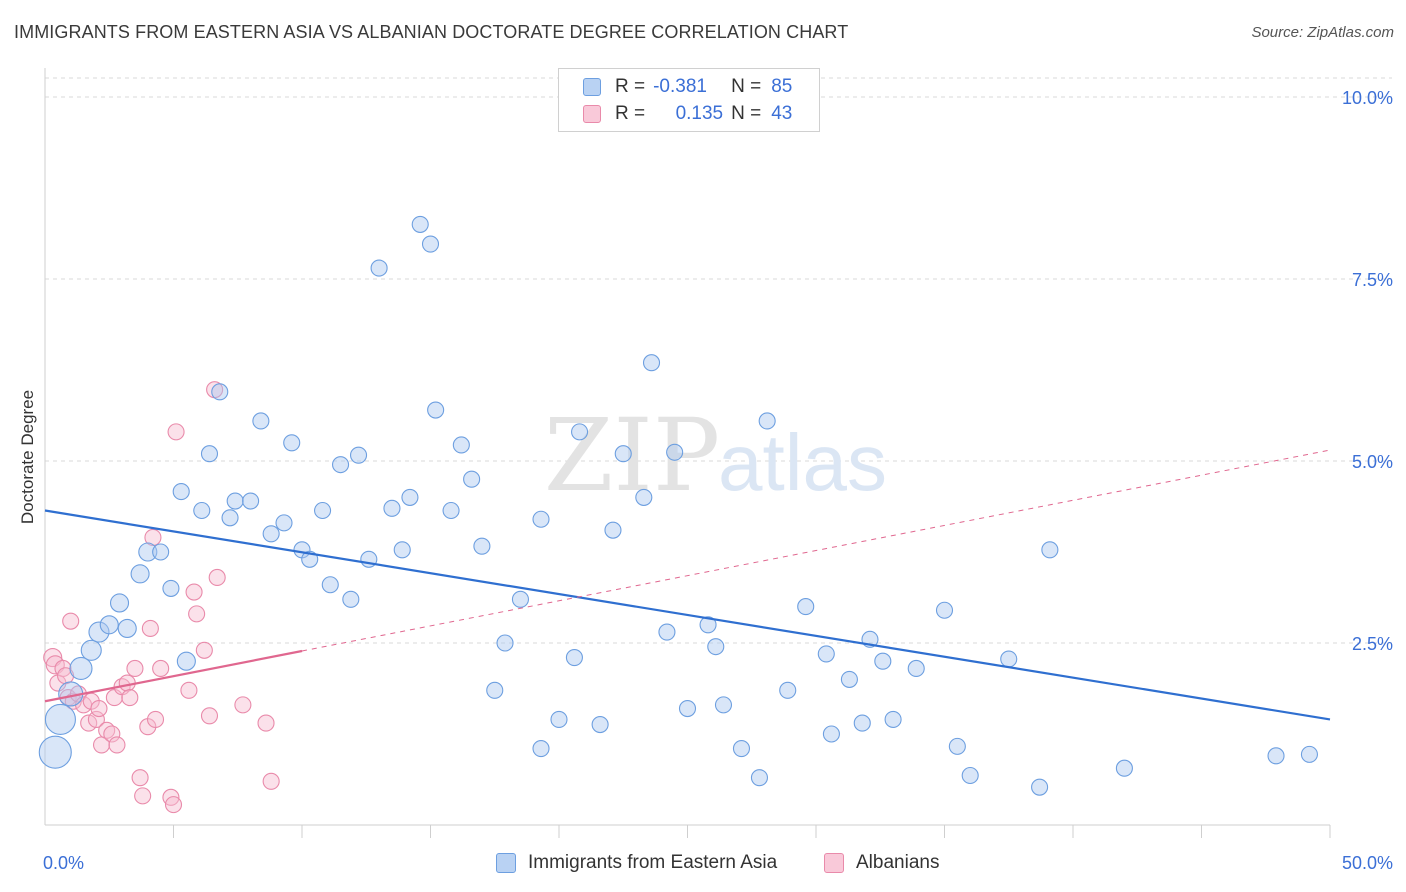 This screenshot has height=892, width=1406. What do you see at coordinates (1372, 644) in the screenshot?
I see `y-tick-label: 2.5%` at bounding box center [1372, 644].